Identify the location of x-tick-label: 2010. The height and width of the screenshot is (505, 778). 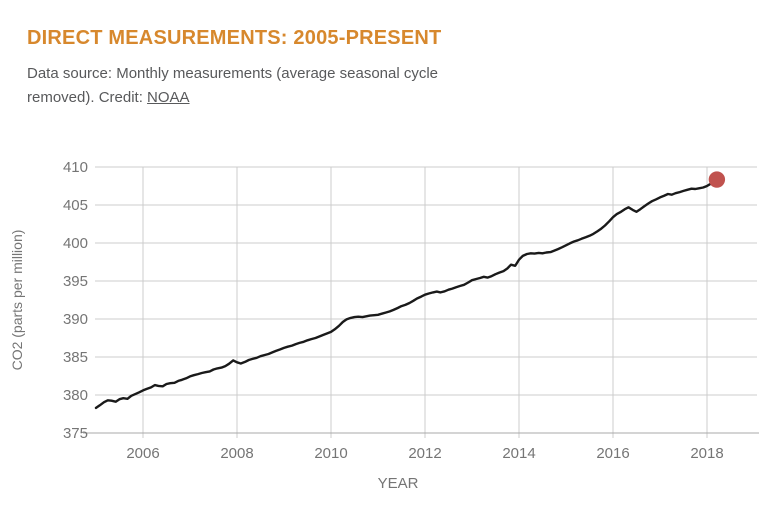
(330, 453).